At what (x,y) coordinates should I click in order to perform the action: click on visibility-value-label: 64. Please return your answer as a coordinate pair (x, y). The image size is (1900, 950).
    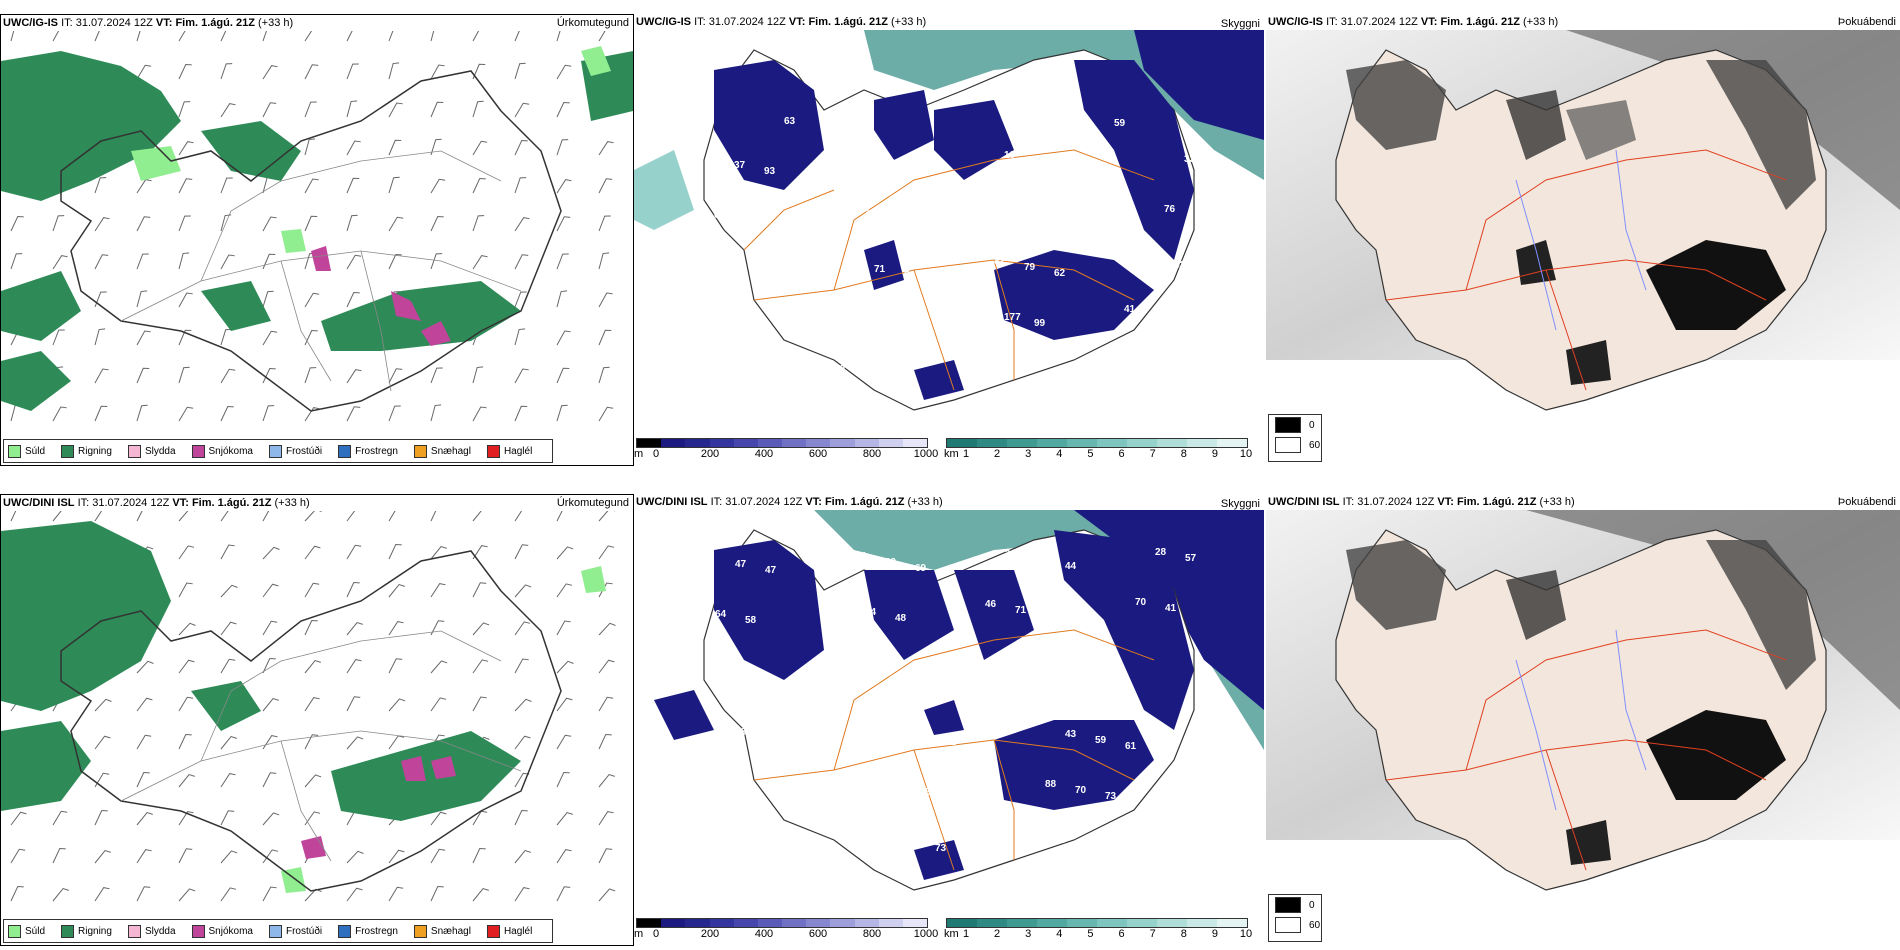
    Looking at the image, I should click on (911, 842).